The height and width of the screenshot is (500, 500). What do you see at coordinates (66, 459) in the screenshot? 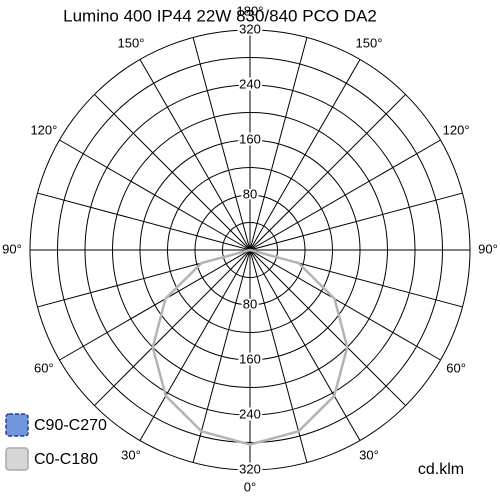
I see `legend-label: C0-C180` at bounding box center [66, 459].